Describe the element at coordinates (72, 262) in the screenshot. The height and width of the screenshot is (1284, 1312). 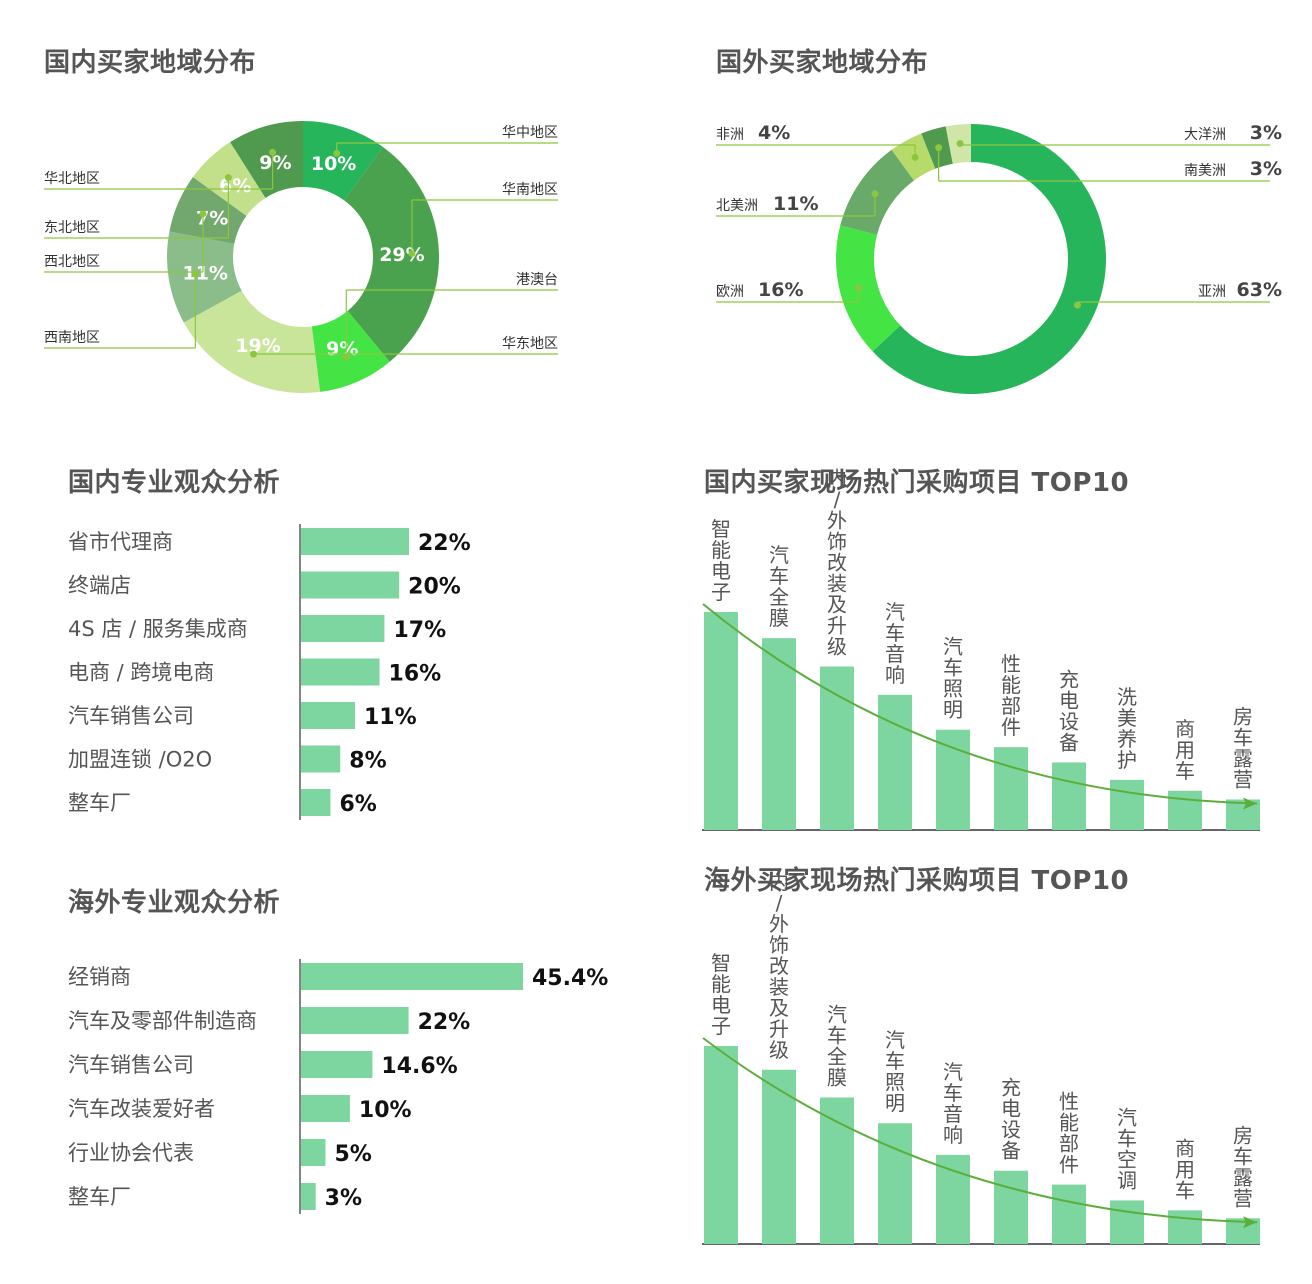
I see `region-label: 西北地区` at that location.